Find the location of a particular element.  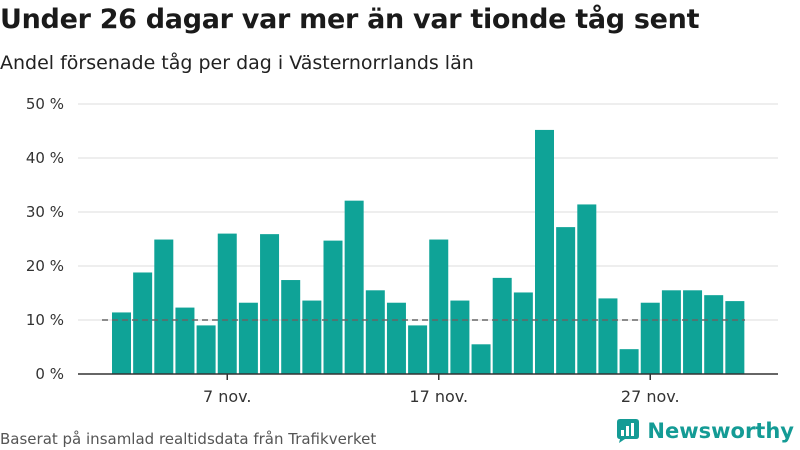

x-tick-label: 27 nov. is located at coordinates (650, 396).